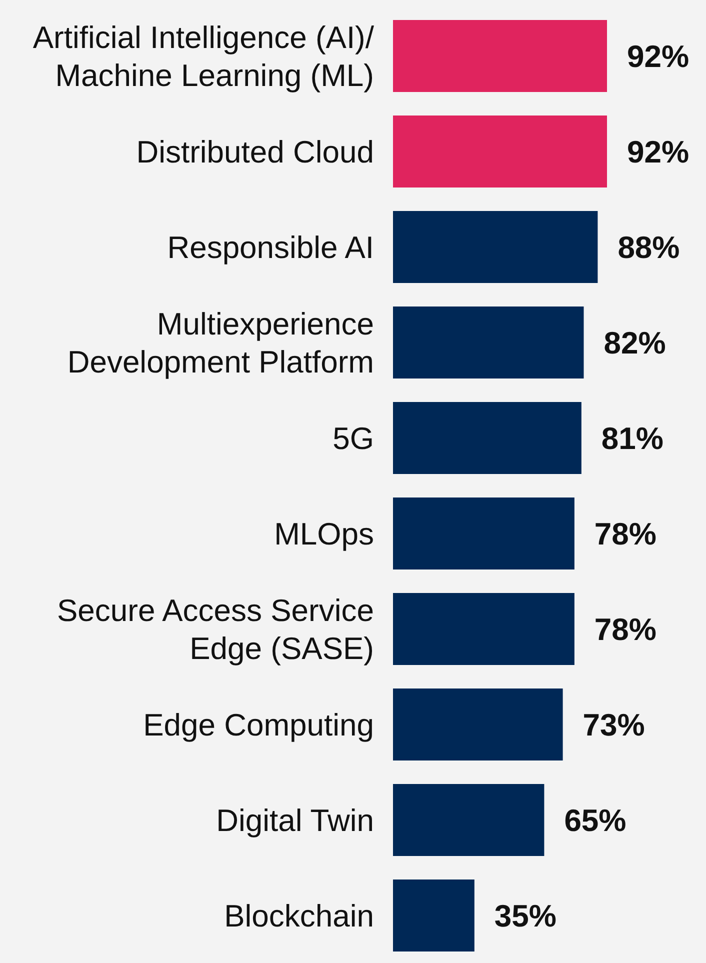  What do you see at coordinates (632, 438) in the screenshot?
I see `data-label: 81%` at bounding box center [632, 438].